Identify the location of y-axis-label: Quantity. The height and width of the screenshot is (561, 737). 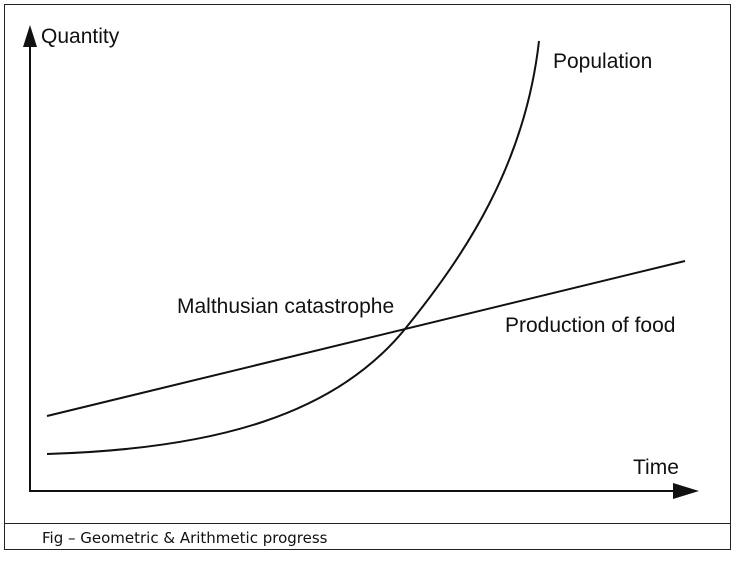
(80, 36).